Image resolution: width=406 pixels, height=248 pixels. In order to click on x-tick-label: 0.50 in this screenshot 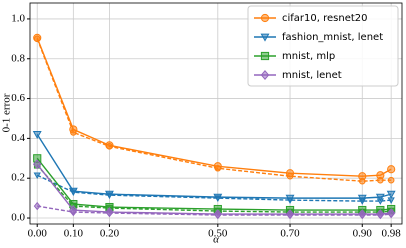, I will do `click(218, 234)`.